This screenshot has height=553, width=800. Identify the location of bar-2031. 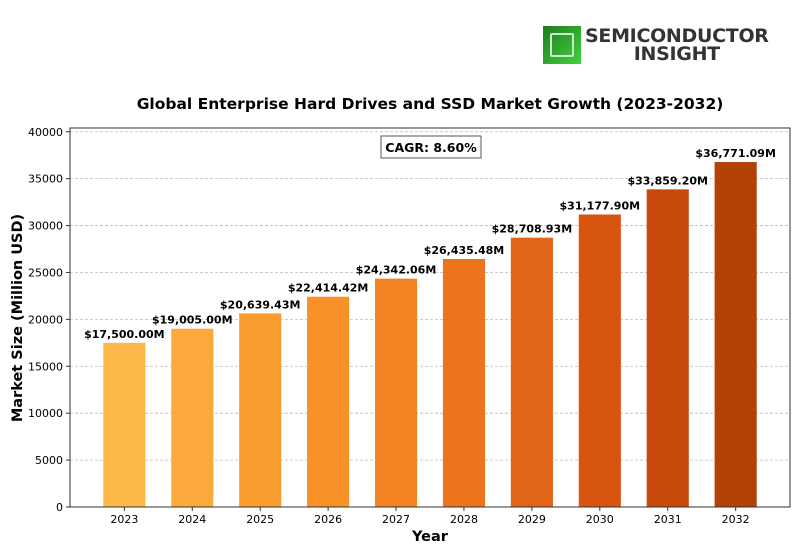
(667, 348).